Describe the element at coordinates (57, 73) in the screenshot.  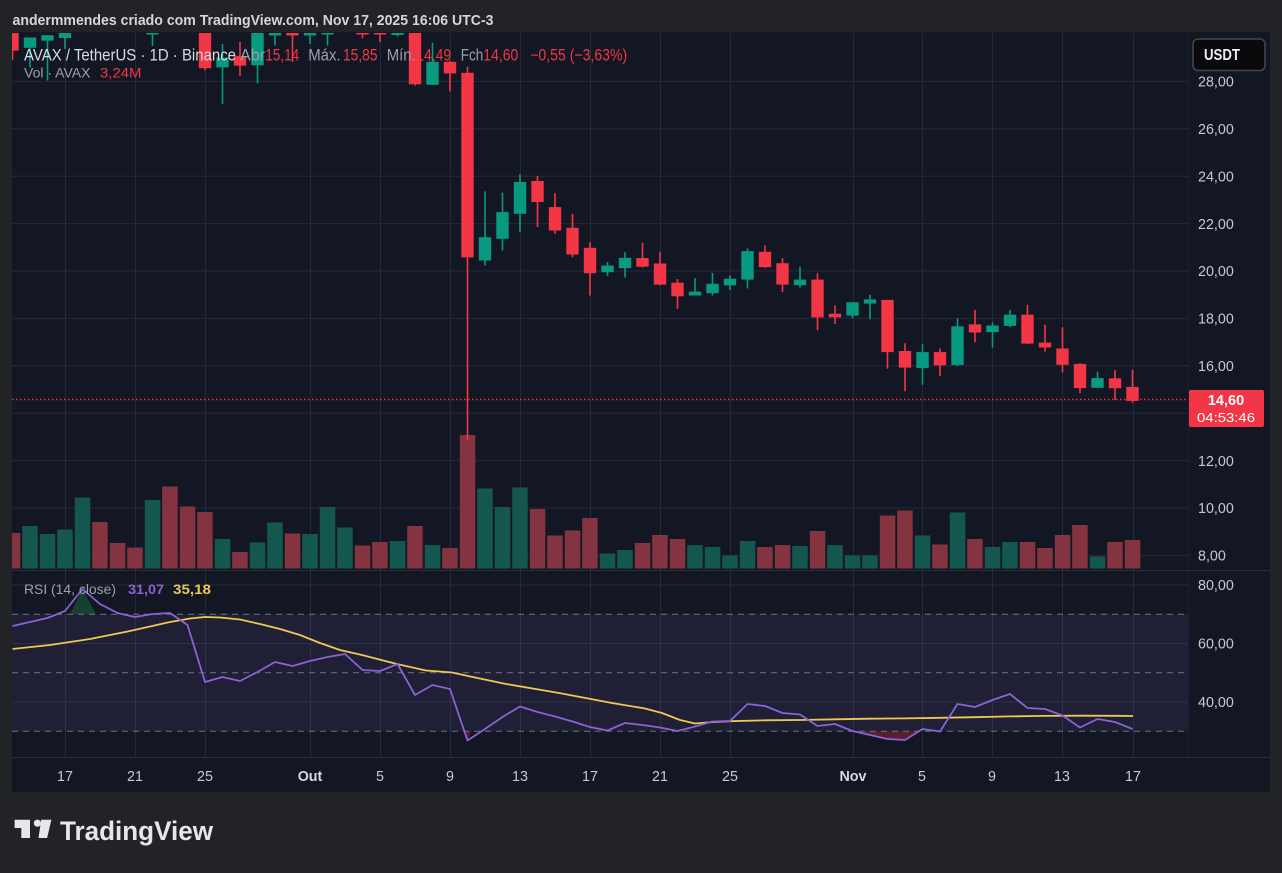
I see `svg-text: Vol · AVAX` at that location.